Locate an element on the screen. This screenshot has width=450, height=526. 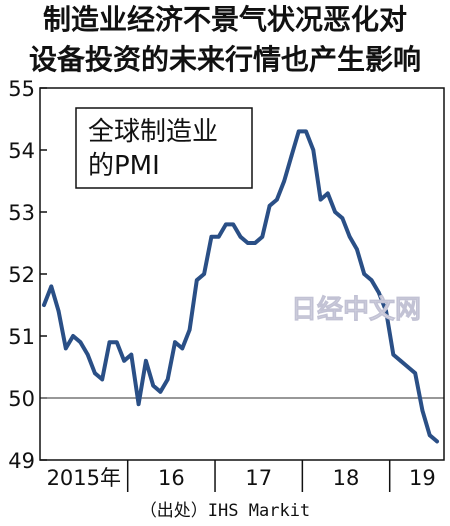
y-tick-label: 50 is located at coordinates (21, 399).